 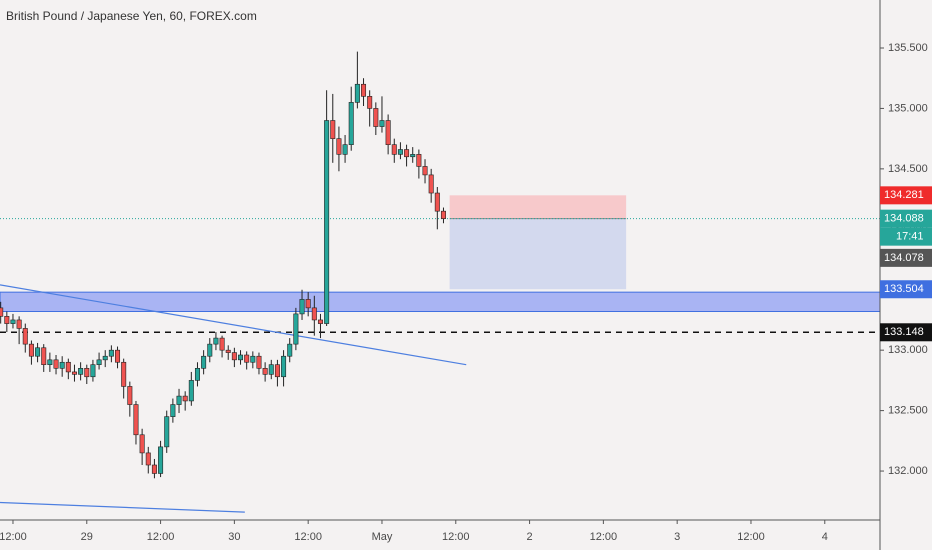 What do you see at coordinates (908, 471) in the screenshot?
I see `y-tick-label: 132.000` at bounding box center [908, 471].